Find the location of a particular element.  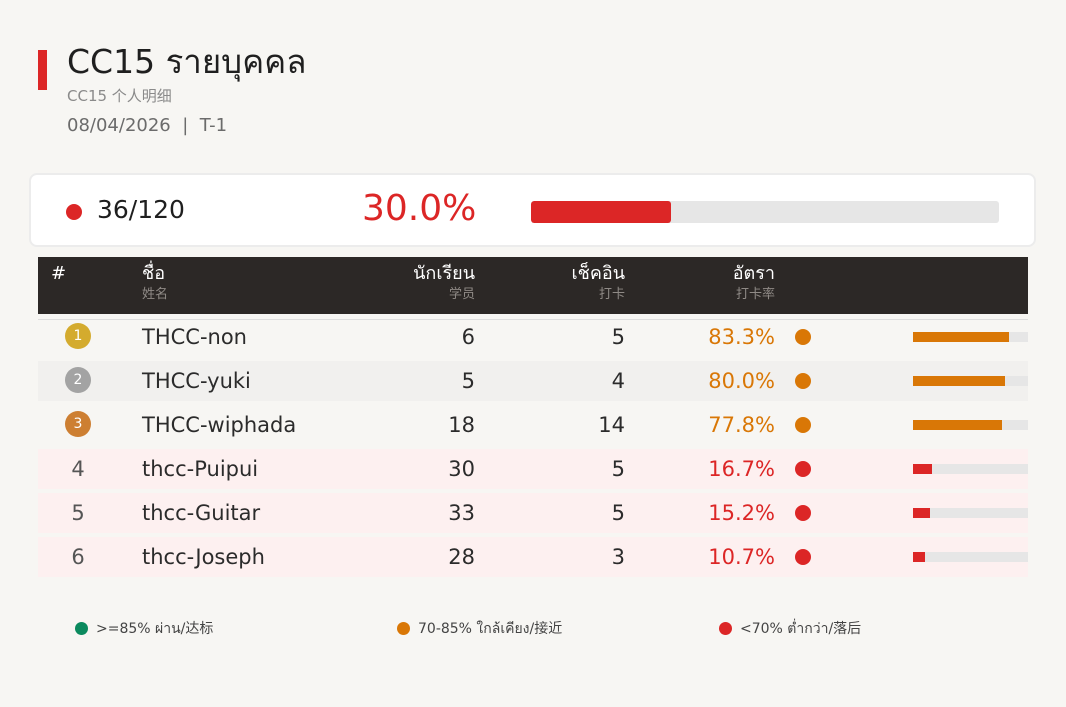

header-students: นักเรียน 学员 is located at coordinates (425, 283).